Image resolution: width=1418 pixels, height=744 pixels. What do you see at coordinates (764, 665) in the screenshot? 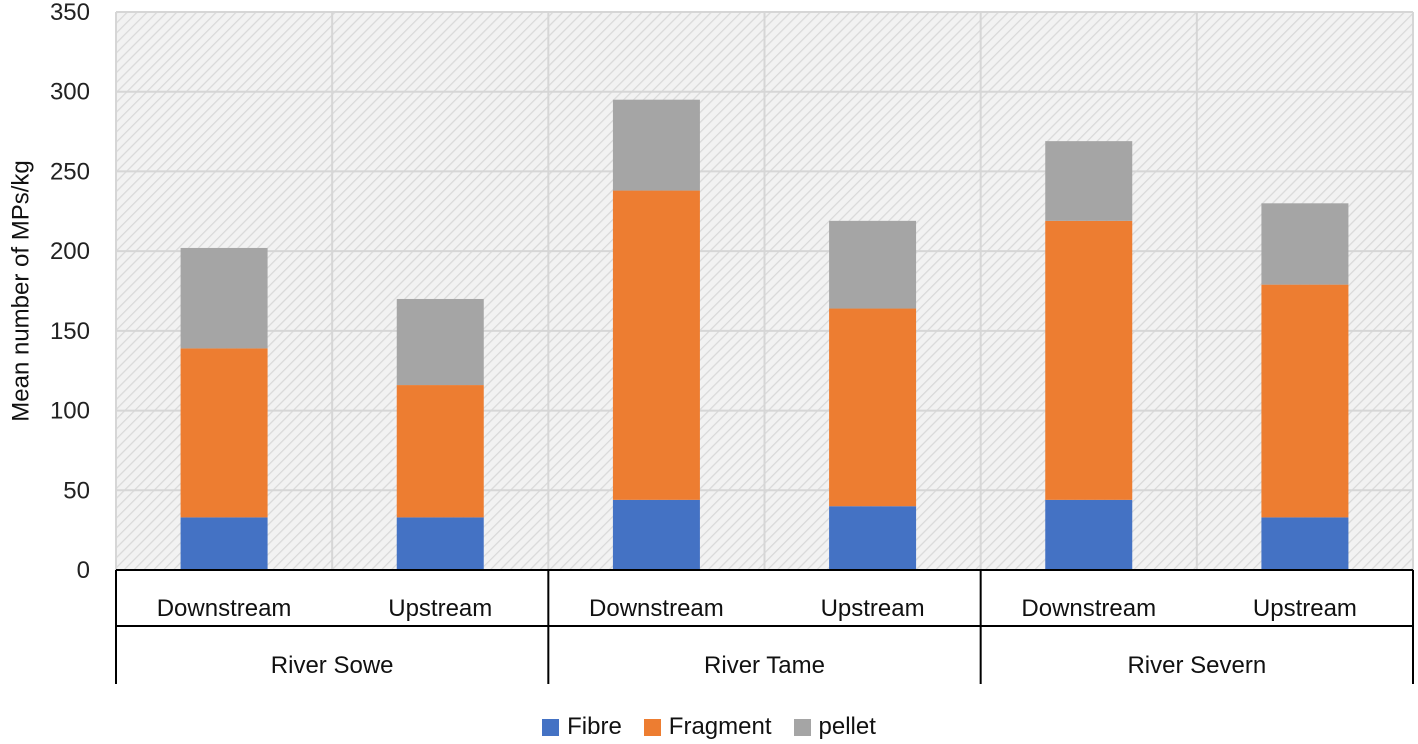
I see `x-group-label: River Tame` at bounding box center [764, 665].